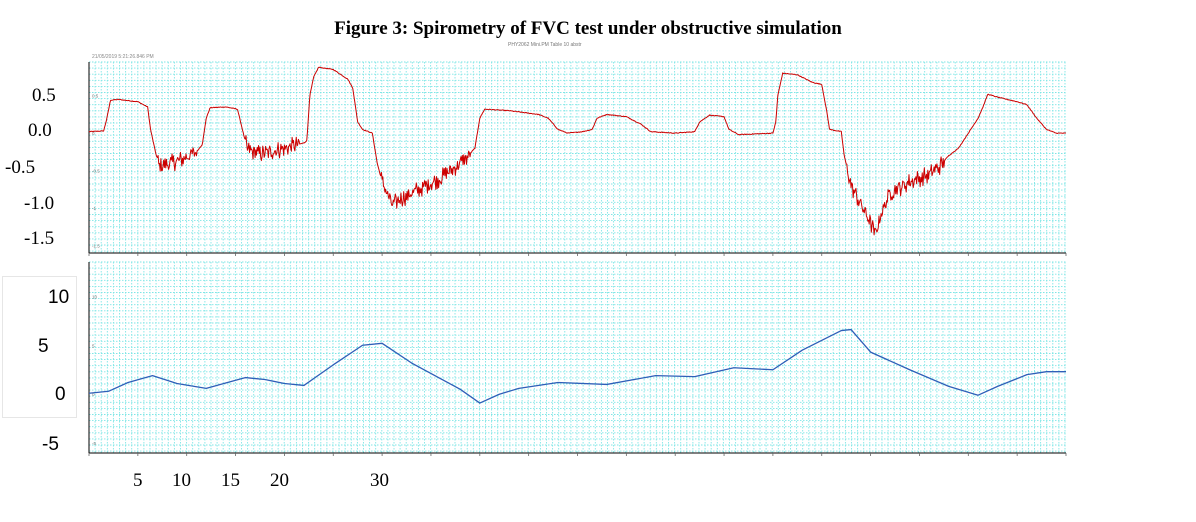  What do you see at coordinates (40, 130) in the screenshot?
I see `y-tick-label-top: 0.0` at bounding box center [40, 130].